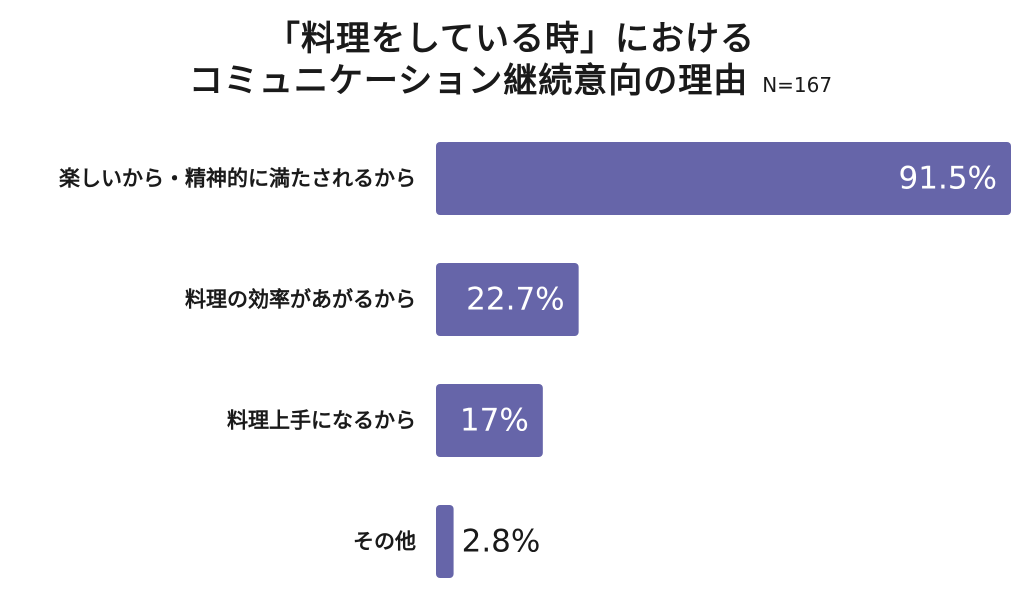  I want to click on value-label: 17%, so click(494, 421).